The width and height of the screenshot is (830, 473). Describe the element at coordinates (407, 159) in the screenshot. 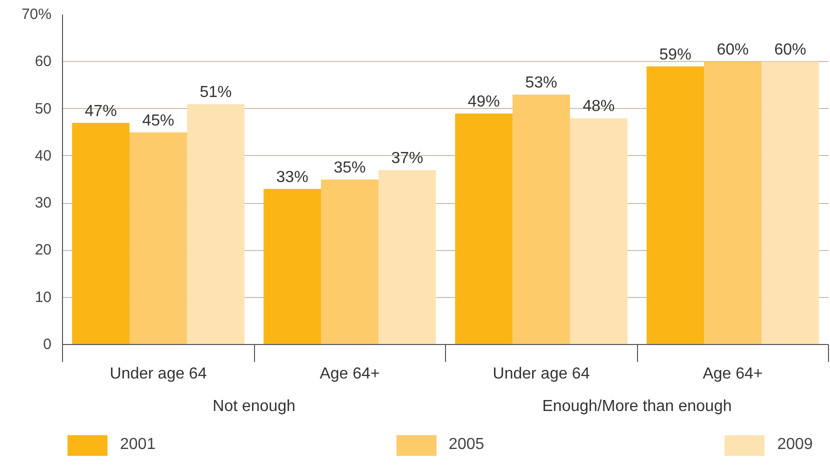

I see `data-label: 37%` at that location.